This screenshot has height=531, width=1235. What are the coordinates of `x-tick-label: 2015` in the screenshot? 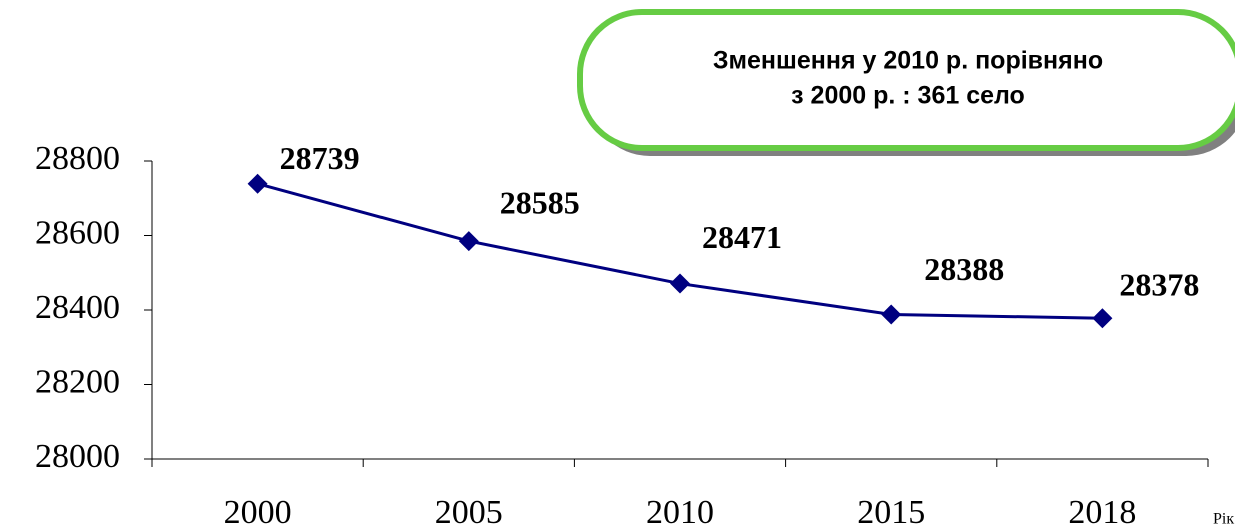 It's located at (891, 512).